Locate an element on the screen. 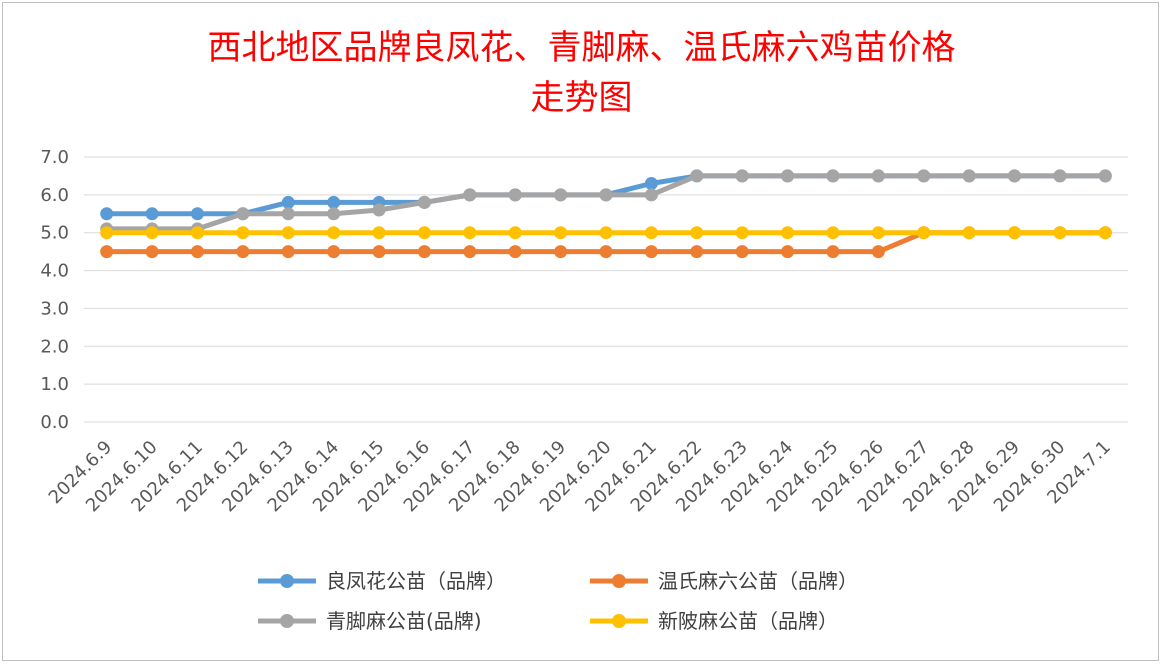  legend-label: 新陂麻公苗（品牌） is located at coordinates (748, 621).